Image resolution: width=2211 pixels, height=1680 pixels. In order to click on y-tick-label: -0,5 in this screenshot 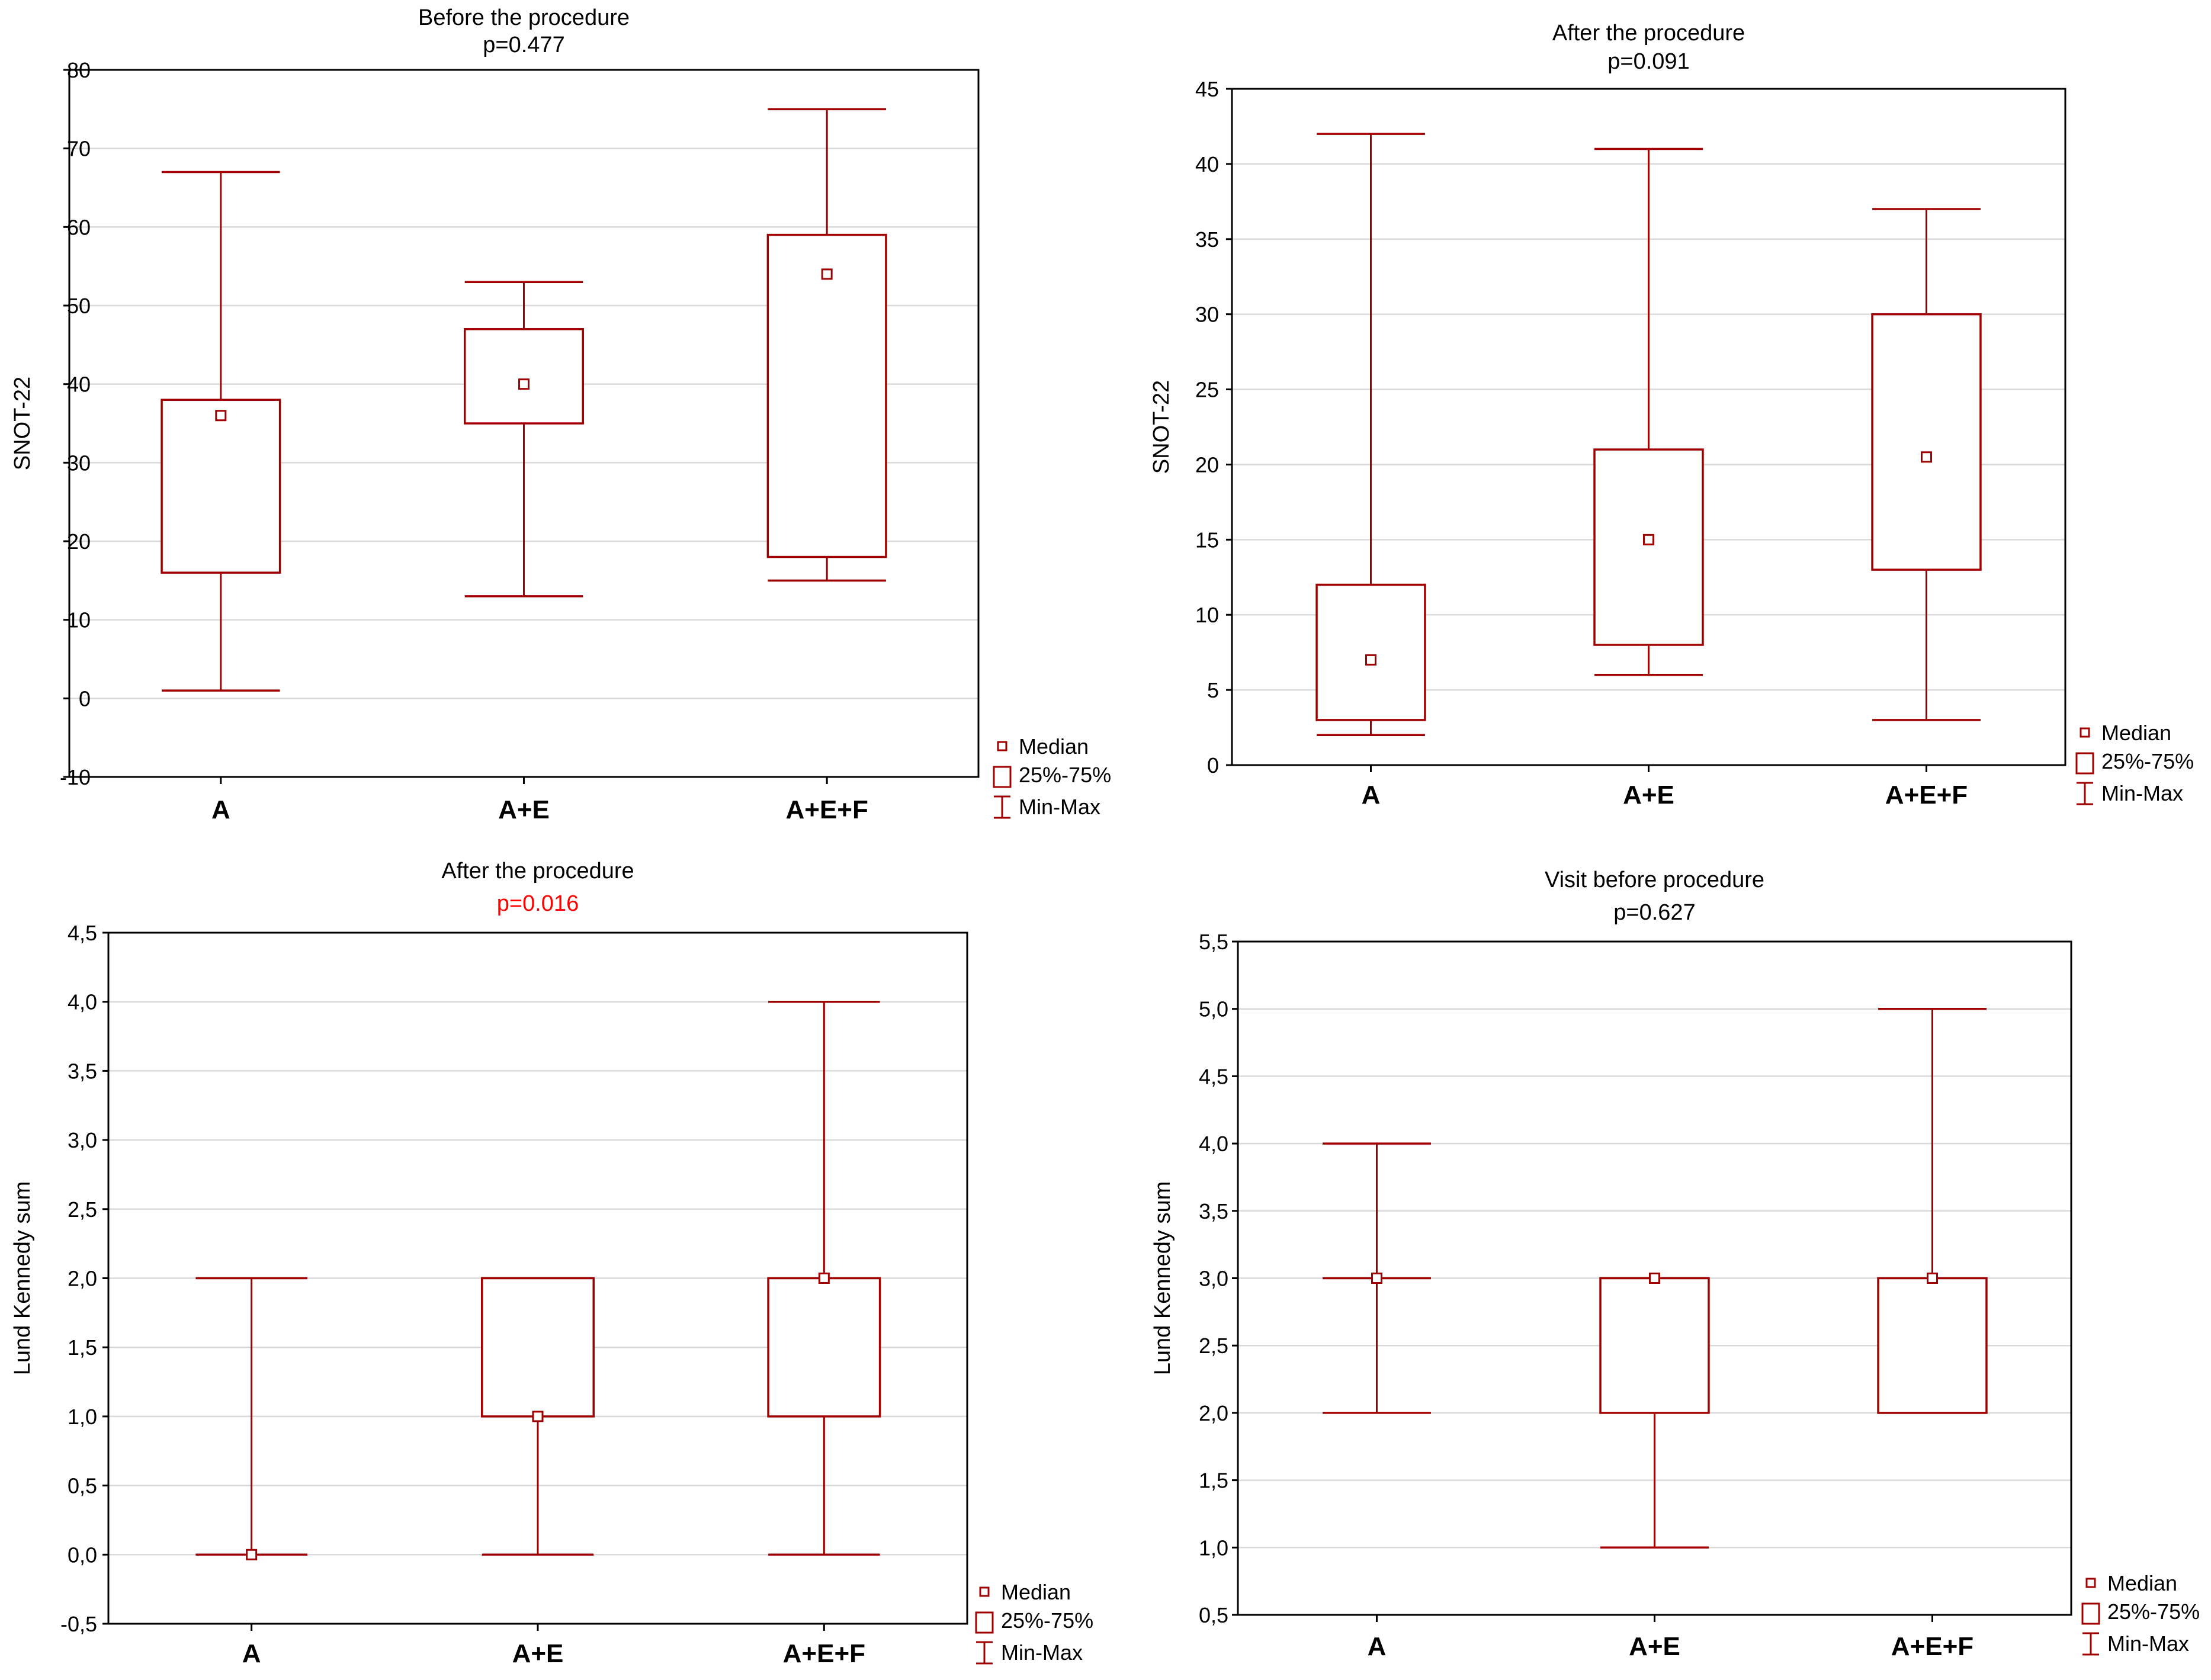, I will do `click(78, 1624)`.